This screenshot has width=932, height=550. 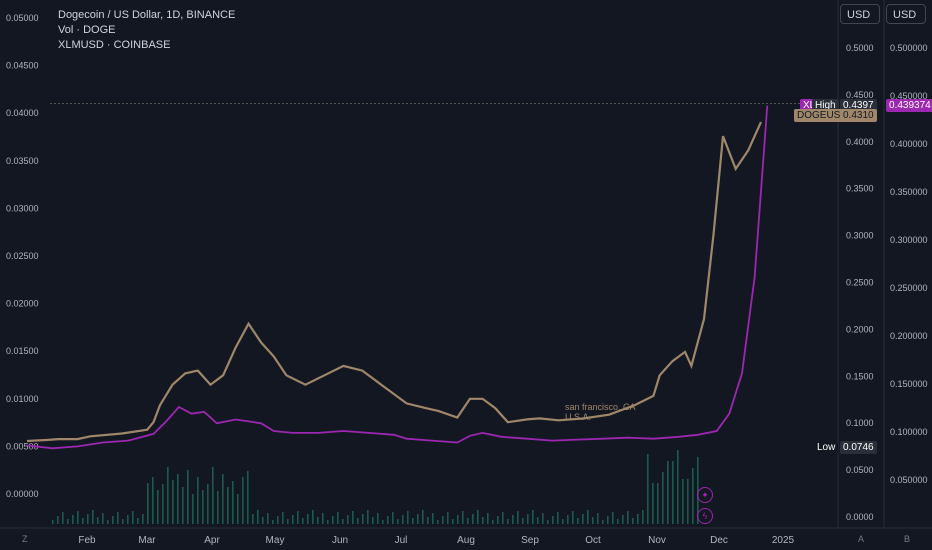 I want to click on right-axis-2-tick: 0.100000, so click(x=909, y=432).